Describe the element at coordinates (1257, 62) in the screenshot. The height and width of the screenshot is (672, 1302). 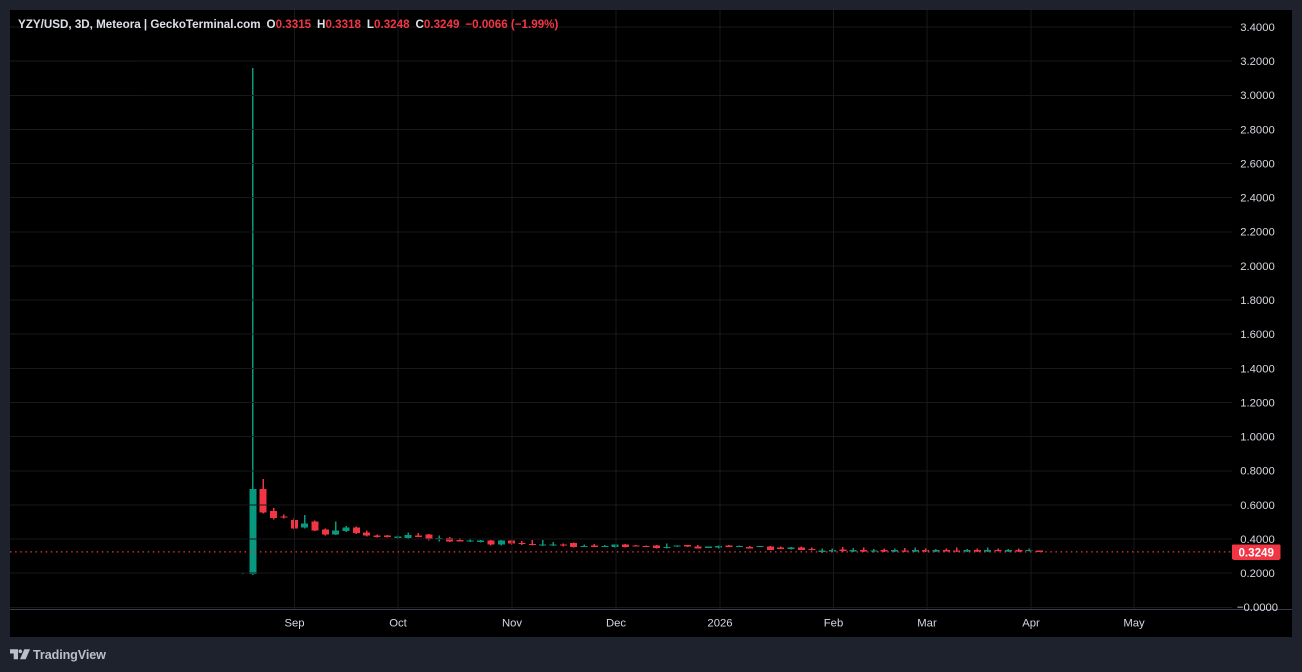
I see `svg-text: 3.2000` at that location.